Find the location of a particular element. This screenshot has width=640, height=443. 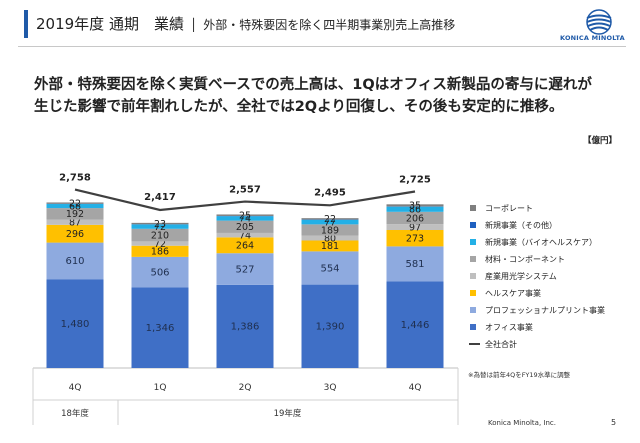

data-label: 210 is located at coordinates (160, 235).